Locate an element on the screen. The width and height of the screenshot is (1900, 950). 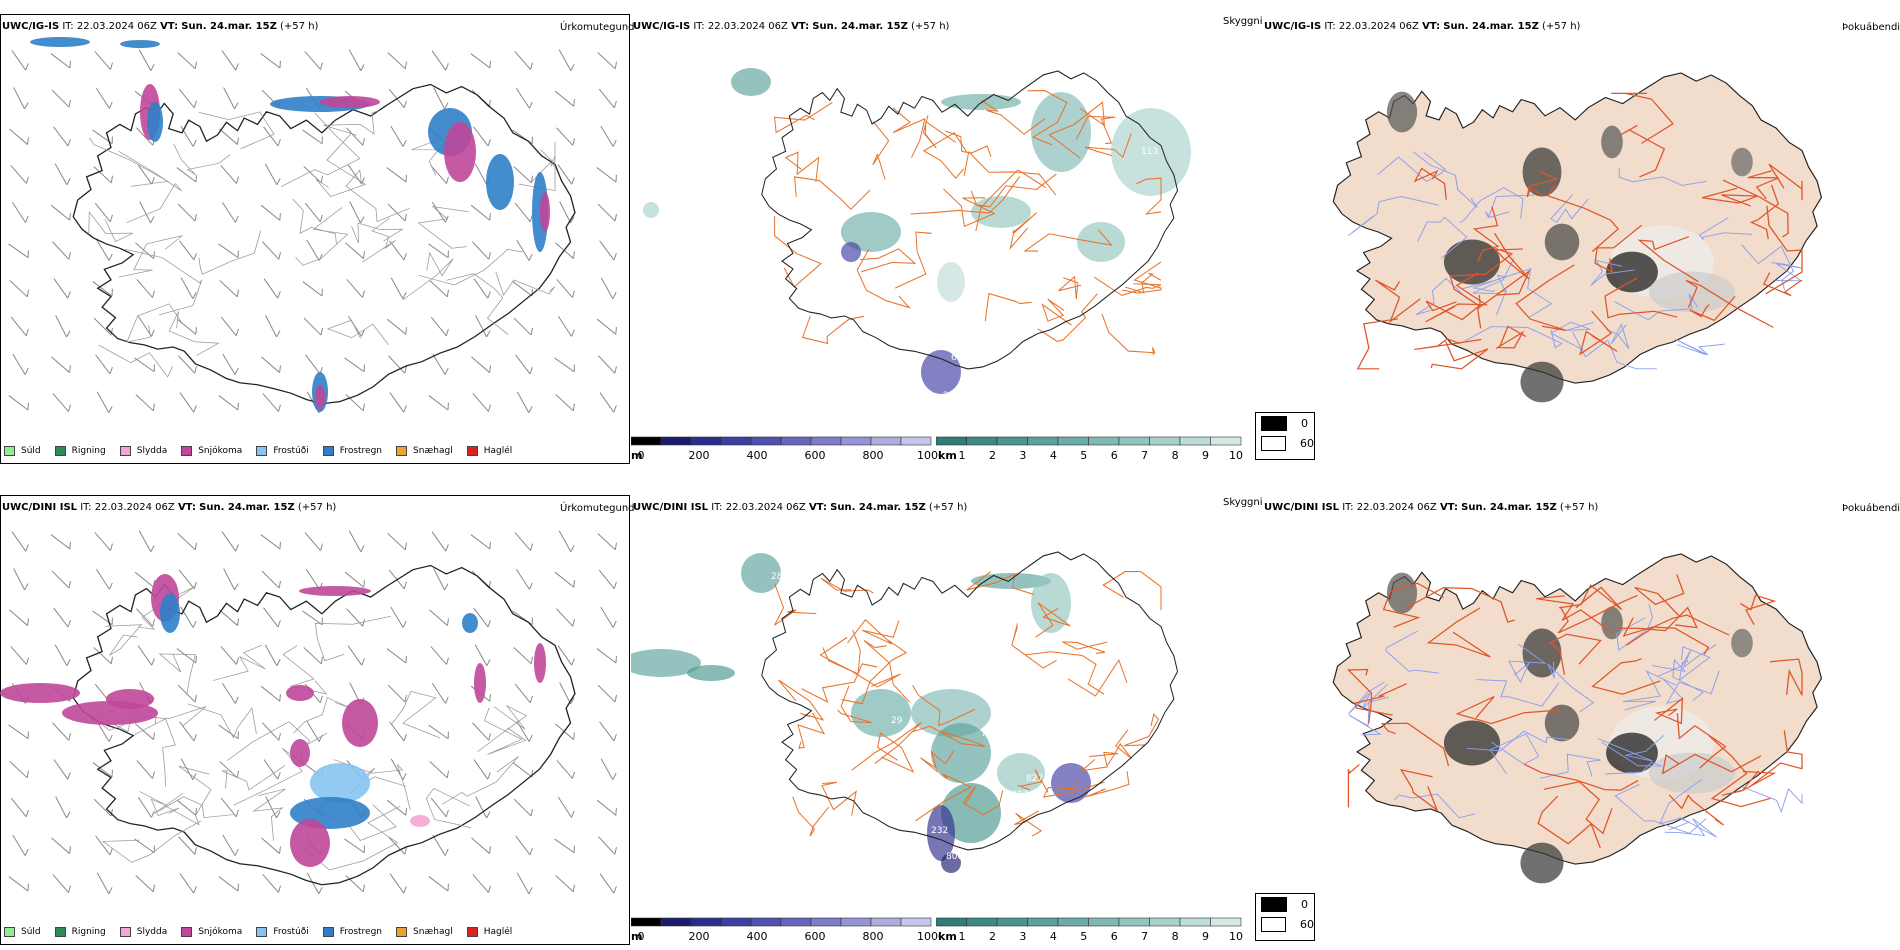
colorbar-tick: 8 is located at coordinates (1175, 455).